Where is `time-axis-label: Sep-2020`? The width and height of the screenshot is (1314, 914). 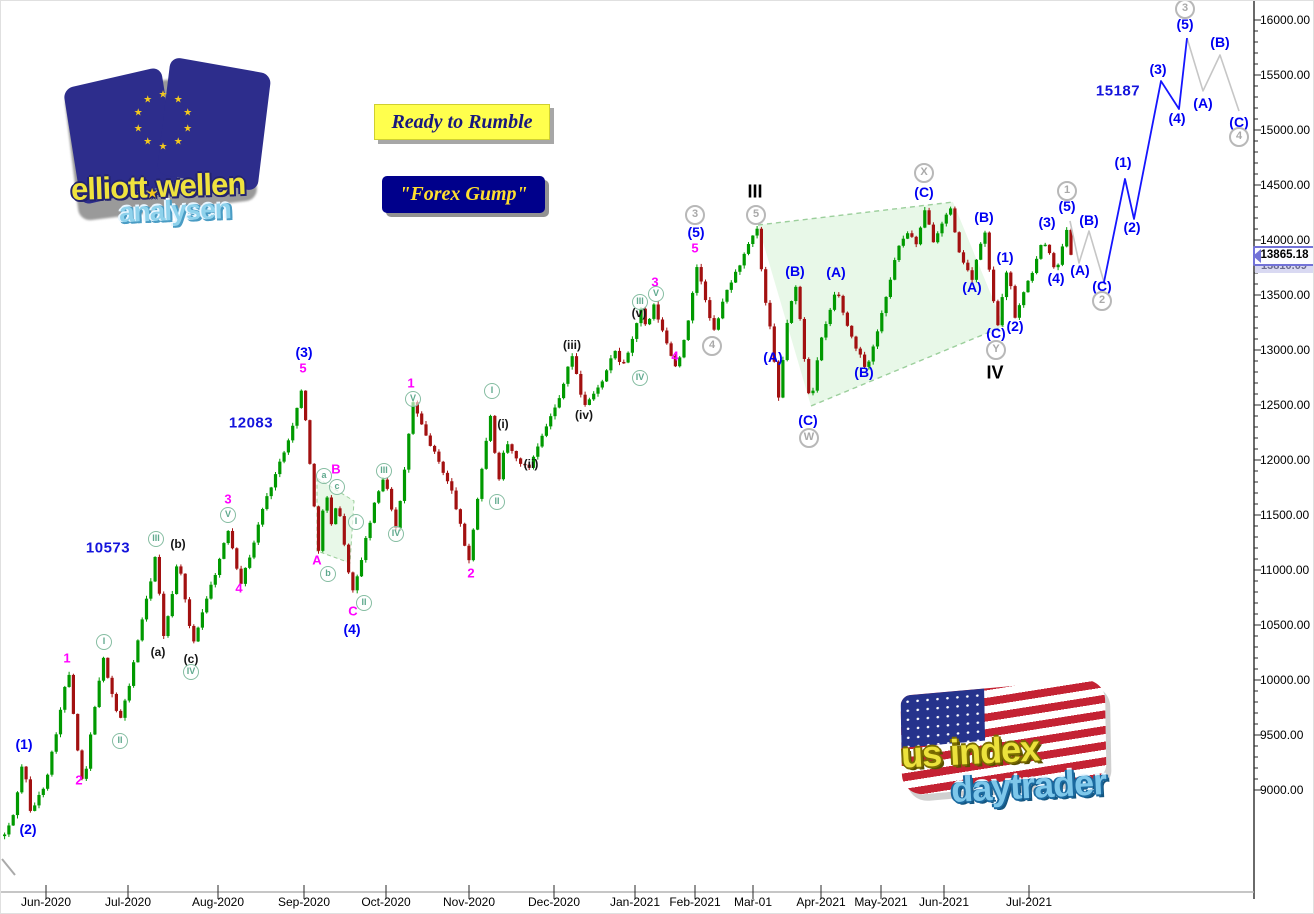 time-axis-label: Sep-2020 is located at coordinates (304, 902).